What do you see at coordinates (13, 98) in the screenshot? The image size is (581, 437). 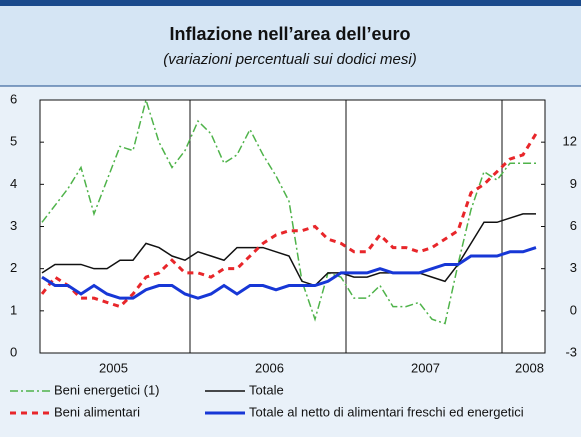 I see `y-tick-label: 6` at bounding box center [13, 98].